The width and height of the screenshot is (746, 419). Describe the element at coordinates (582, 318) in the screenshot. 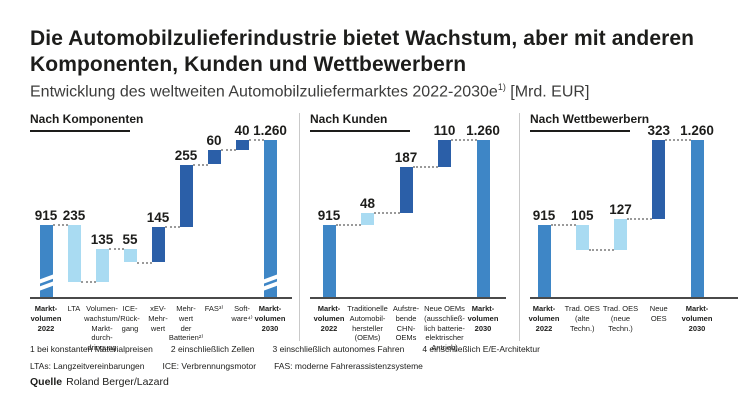

I see `bar-category-label: Trad. OES (alte Techn.)` at that location.